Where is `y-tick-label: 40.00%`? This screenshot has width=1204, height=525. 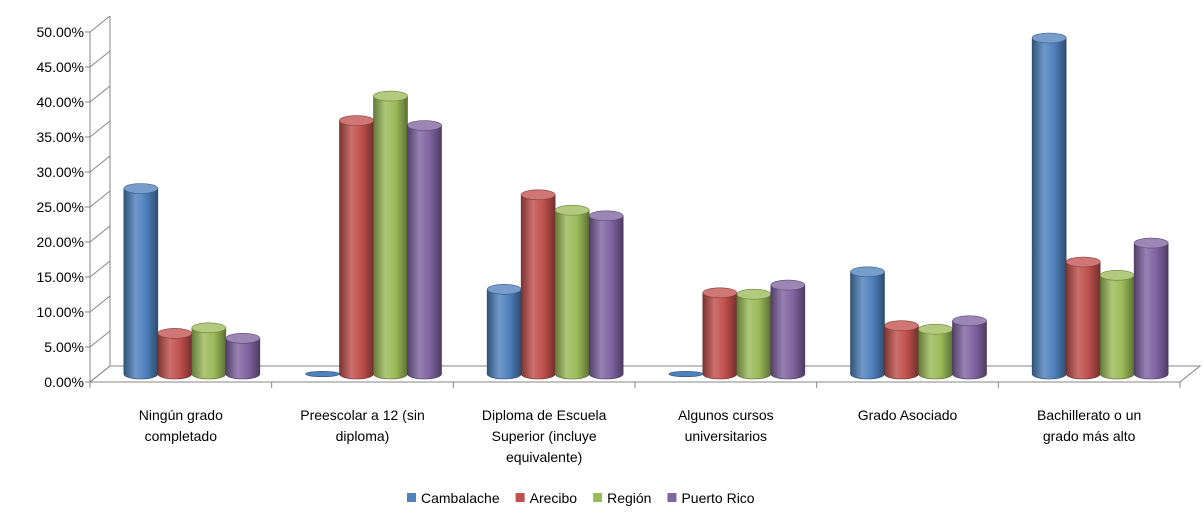 y-tick-label: 40.00% is located at coordinates (60, 102).